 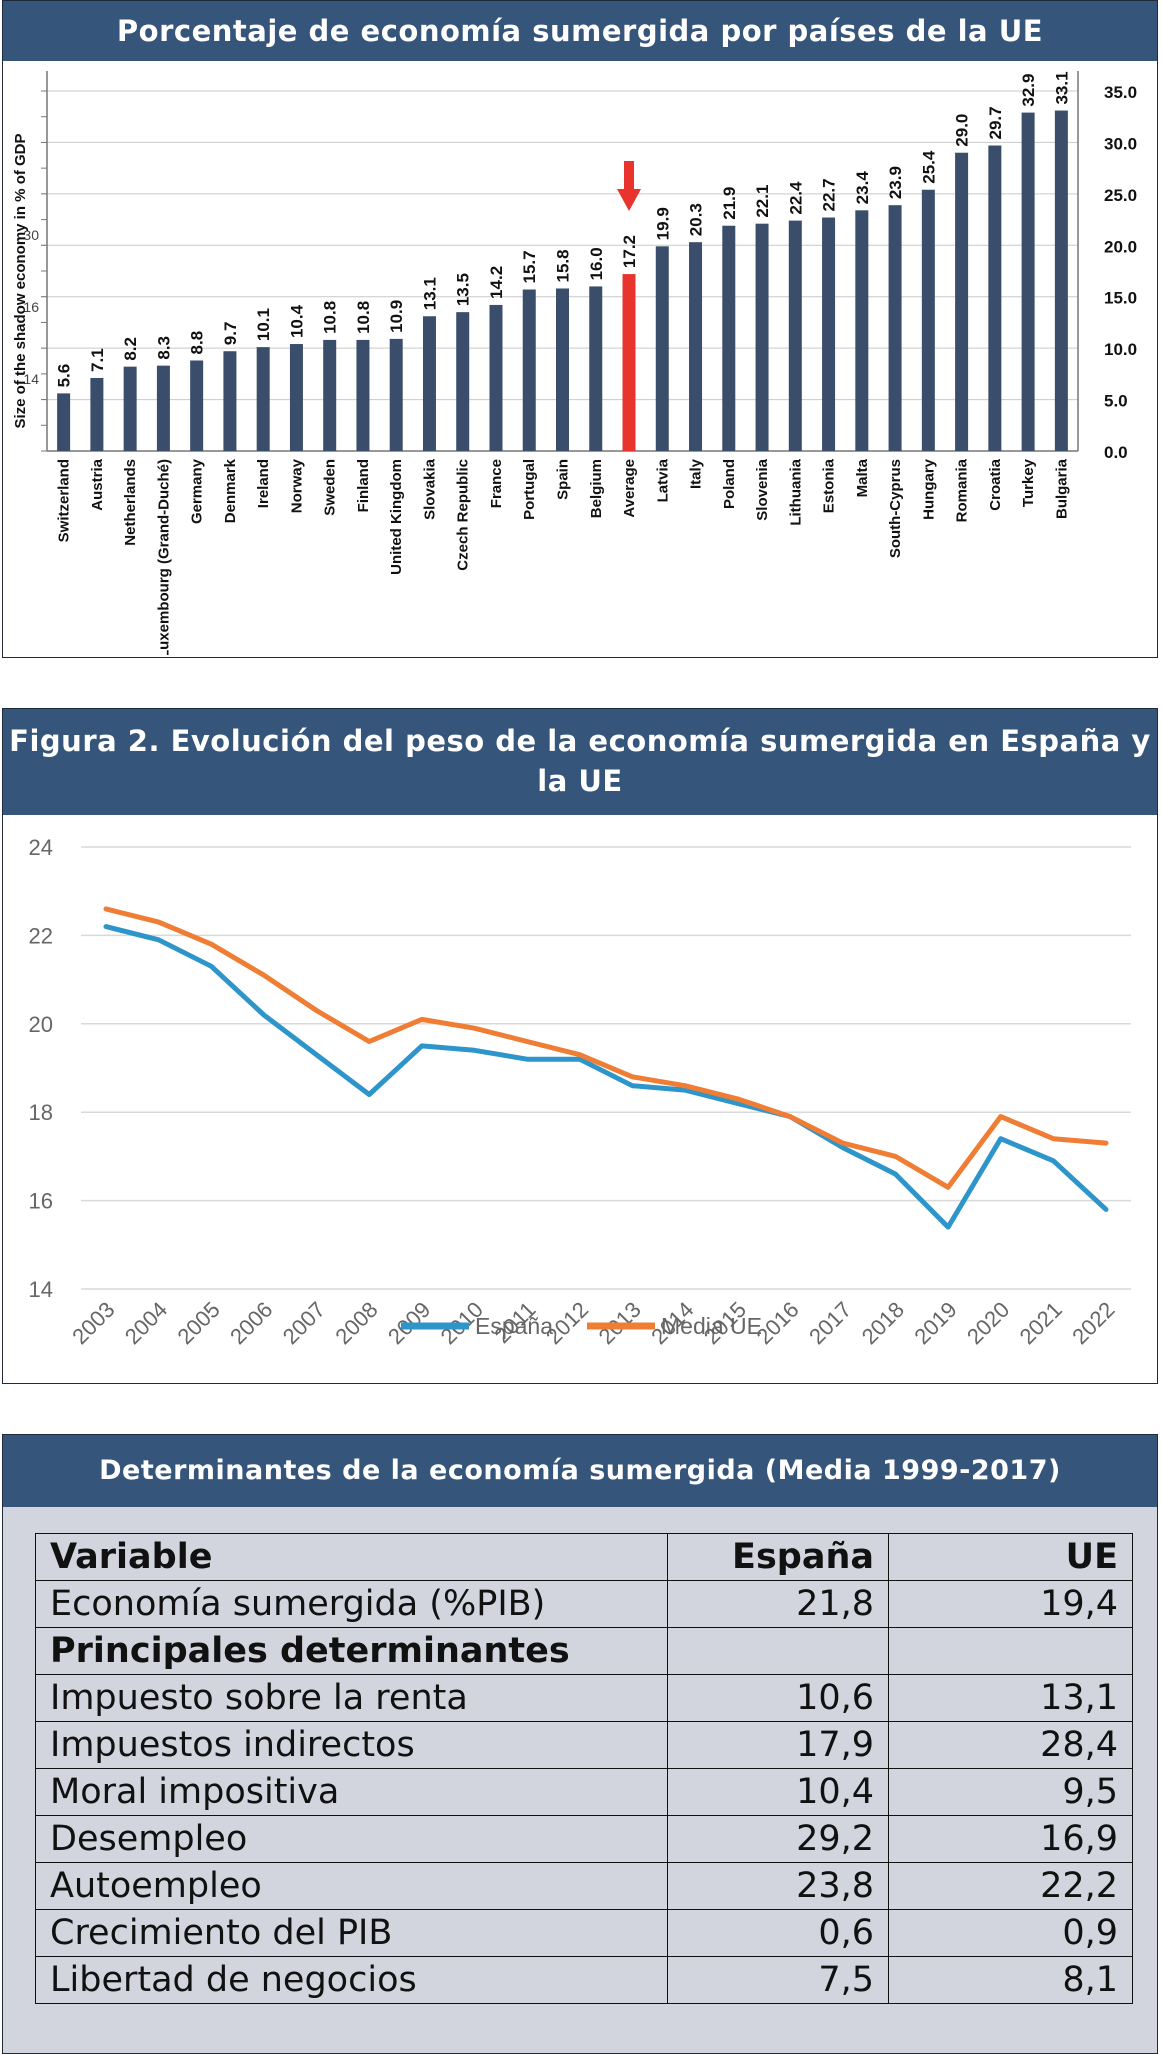 What do you see at coordinates (146, 1323) in the screenshot?
I see `x-tick-label: 2004` at bounding box center [146, 1323].